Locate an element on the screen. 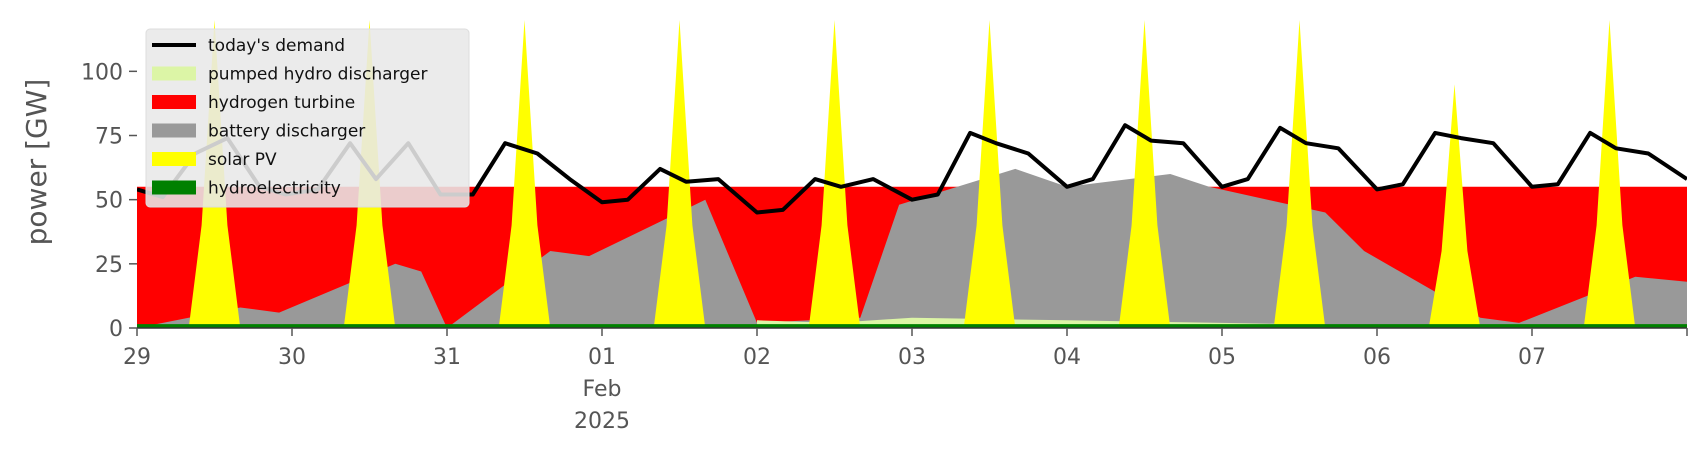  x-tick-label: 01 is located at coordinates (602, 357).